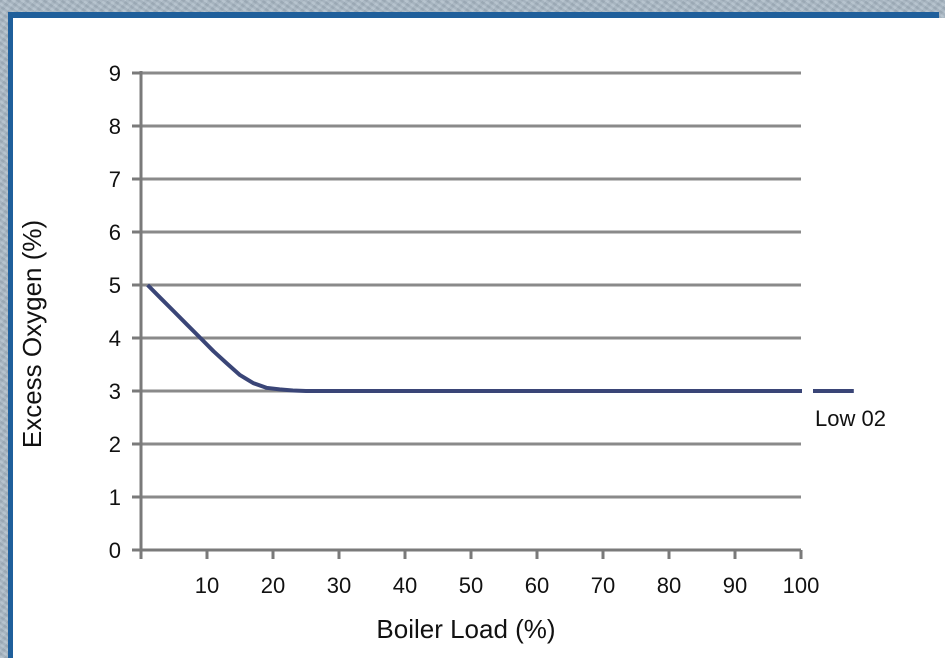 This screenshot has width=945, height=658. What do you see at coordinates (115, 126) in the screenshot?
I see `y-tick-label-8: 8` at bounding box center [115, 126].